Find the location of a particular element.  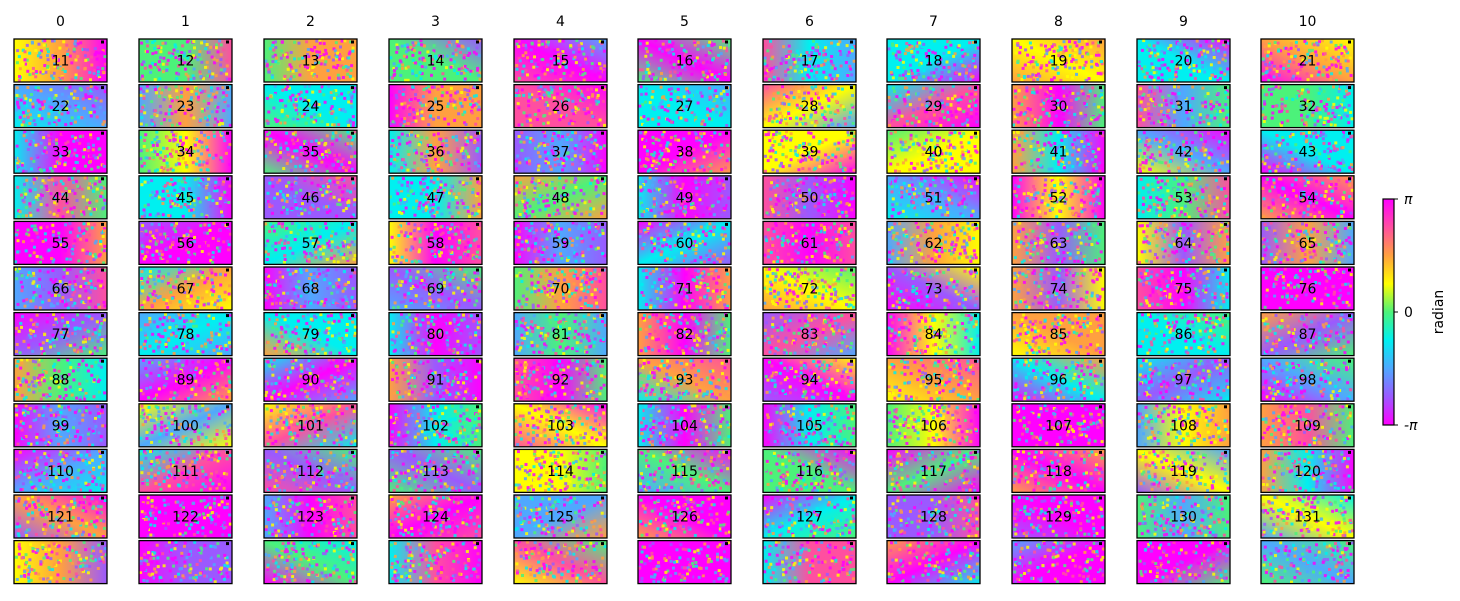

phase-panel: 99 is located at coordinates (60, 425).